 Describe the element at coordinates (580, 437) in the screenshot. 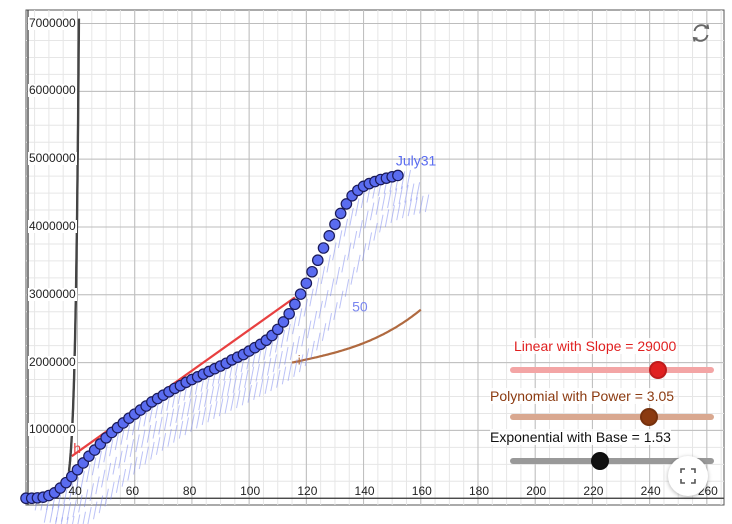

I see `exponential-slider-label: Exponential with Base = 1.53` at that location.